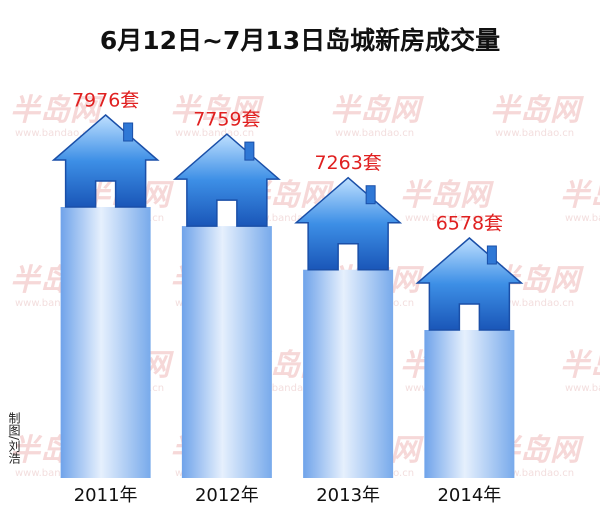  What do you see at coordinates (14, 438) in the screenshot?
I see `credit: 制图/刘浩` at bounding box center [14, 438].